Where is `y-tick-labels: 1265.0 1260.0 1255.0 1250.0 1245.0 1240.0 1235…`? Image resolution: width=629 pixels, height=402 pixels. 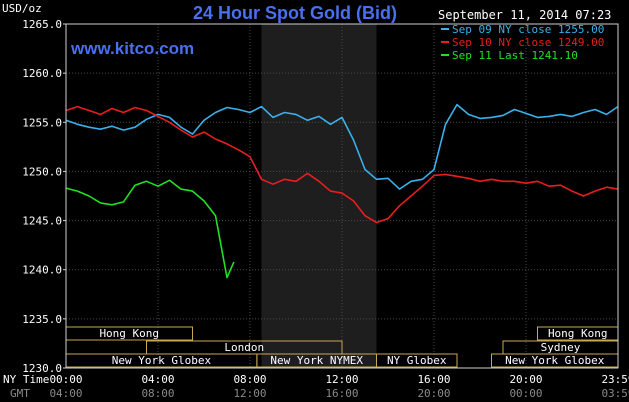
y-tick-labels: 1265.0 1260.0 1255.0 1250.0 1245.0 1240.0 1235… is located at coordinates (44, 196).